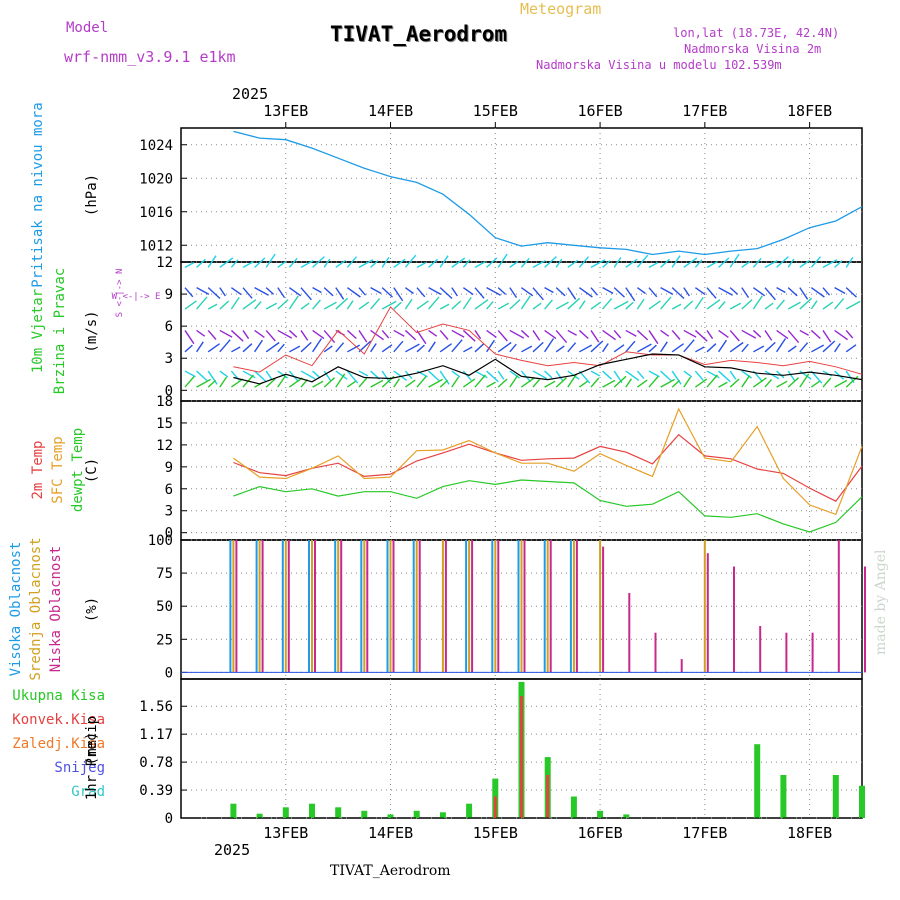 The height and width of the screenshot is (900, 900). Describe the element at coordinates (60, 331) in the screenshot. I see `legend-wind-1: Brzina i Pravac` at that location.